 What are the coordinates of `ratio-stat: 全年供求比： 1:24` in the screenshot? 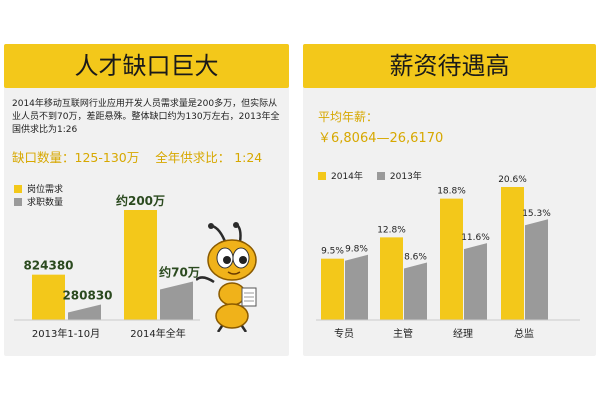 It's located at (209, 157).